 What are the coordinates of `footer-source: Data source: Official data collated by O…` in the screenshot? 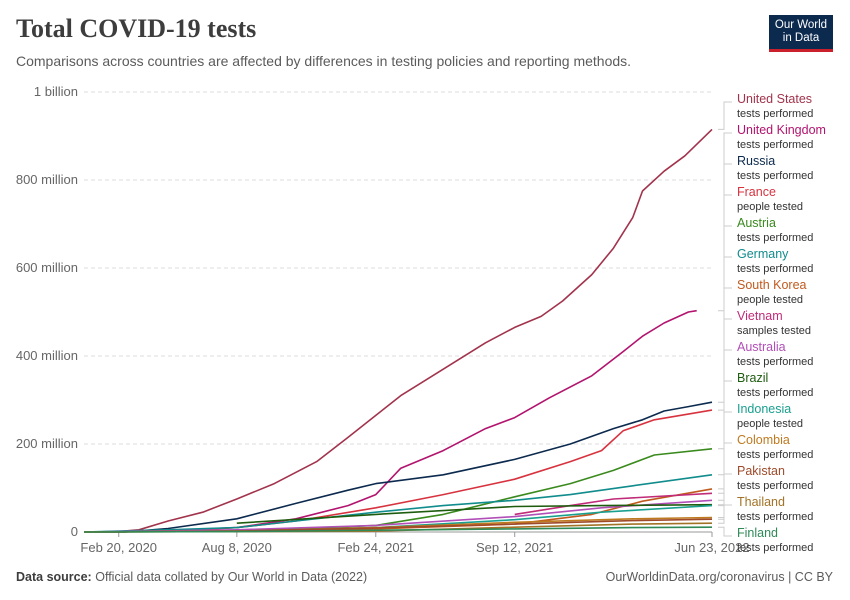 It's located at (191, 577).